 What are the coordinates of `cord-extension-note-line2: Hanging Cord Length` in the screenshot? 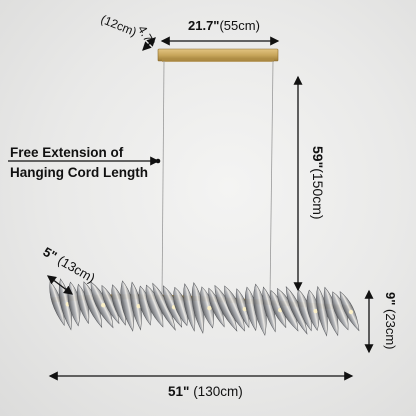 It's located at (79, 172).